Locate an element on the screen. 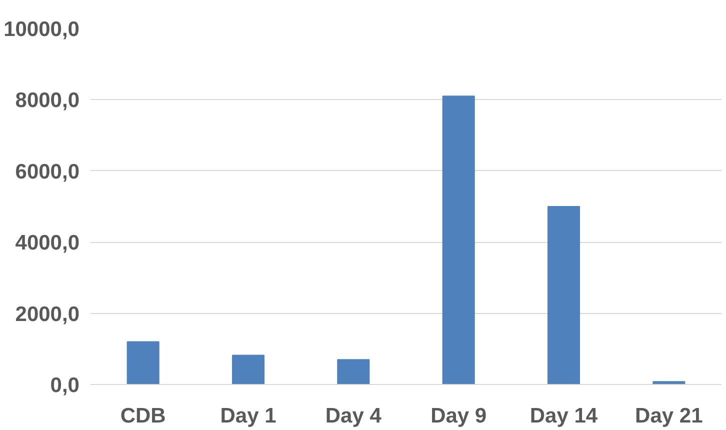  x-tick-label: CDB is located at coordinates (143, 416).